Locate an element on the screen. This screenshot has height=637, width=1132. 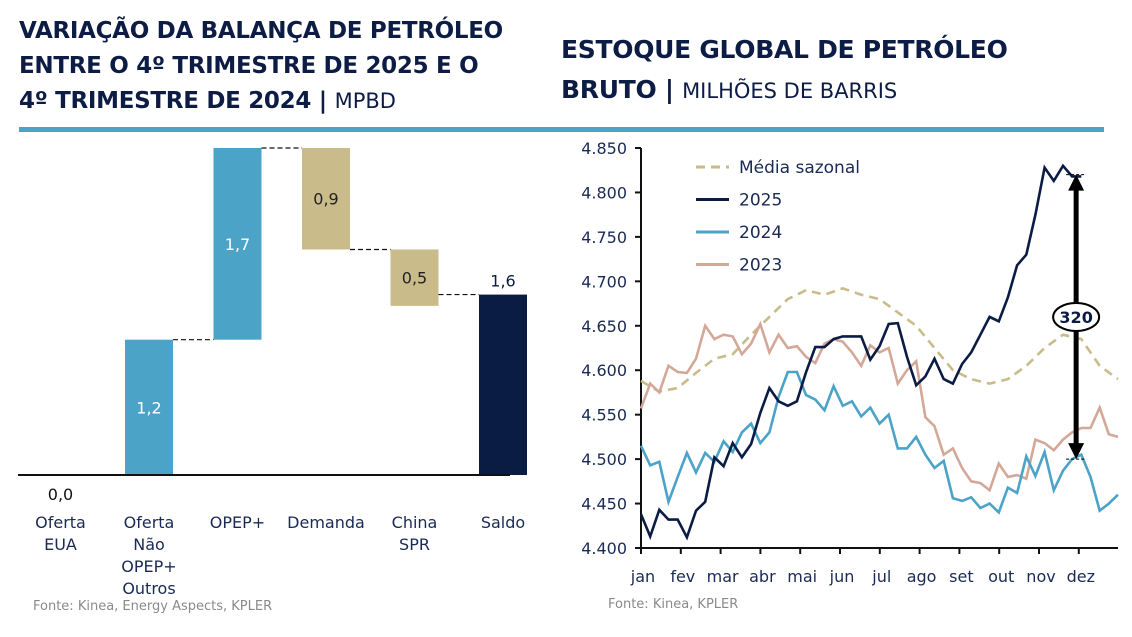
waterfall-category-label: Outros is located at coordinates (148, 588).